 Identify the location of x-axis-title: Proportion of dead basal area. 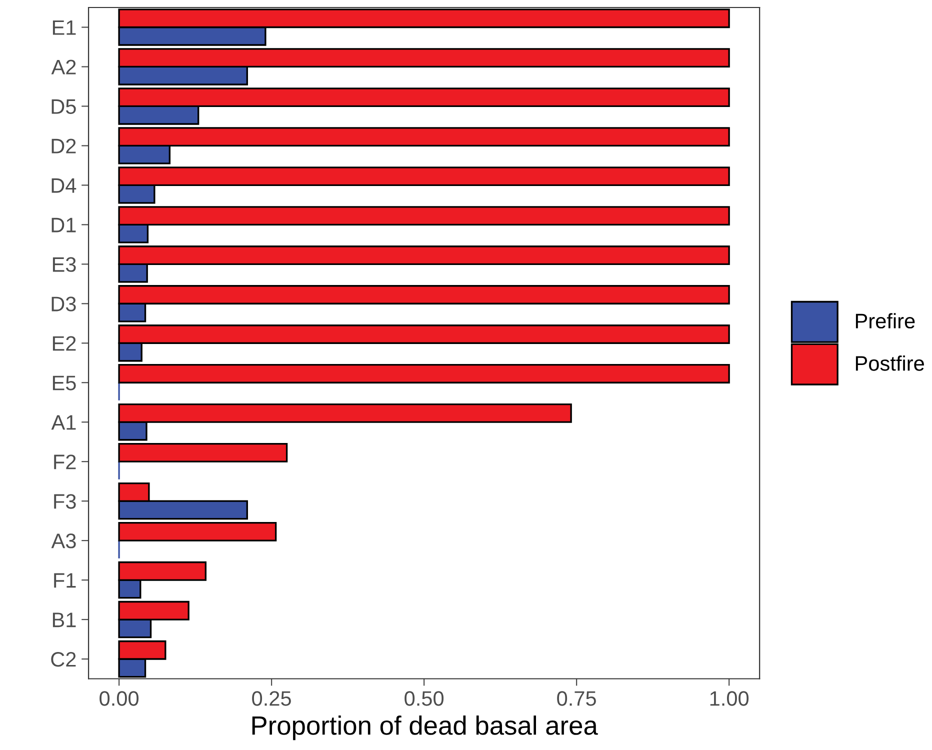
(425, 728).